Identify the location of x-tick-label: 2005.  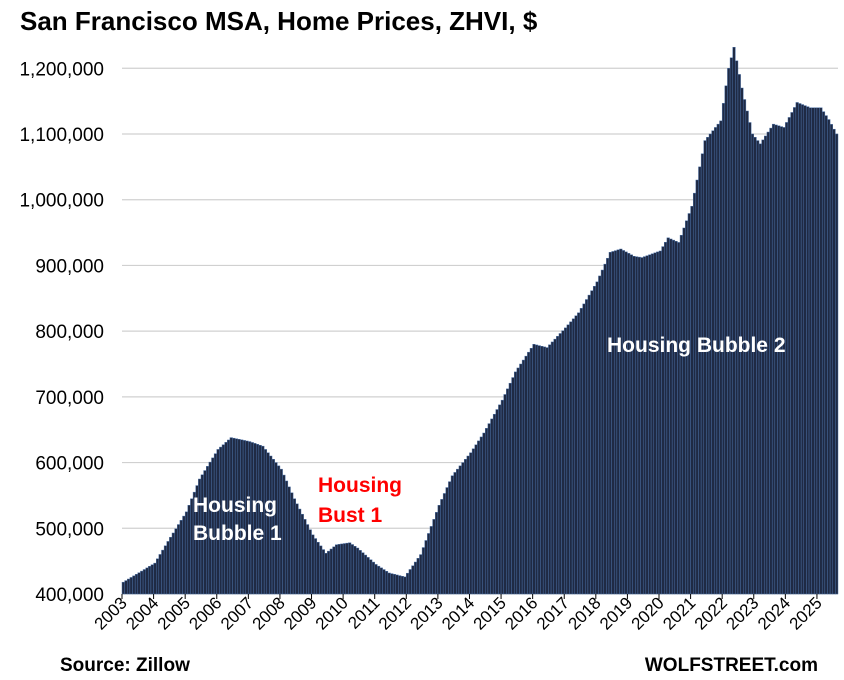
(174, 613).